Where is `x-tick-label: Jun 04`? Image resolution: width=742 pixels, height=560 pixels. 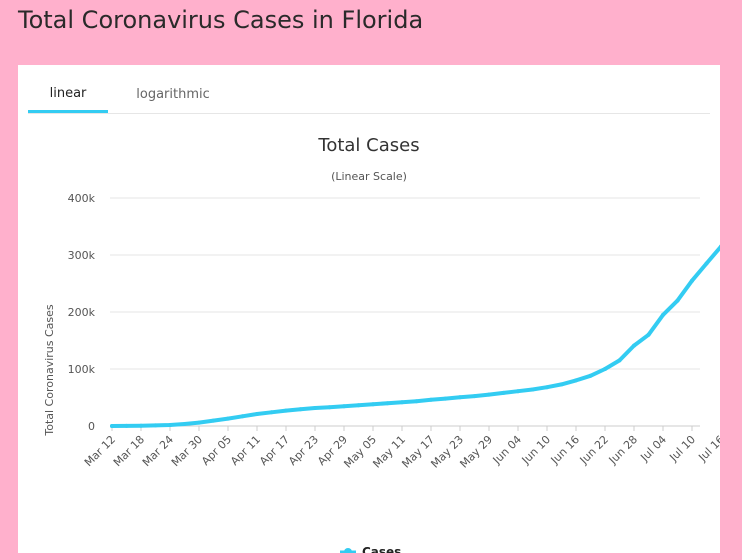
x-tick-label: Jun 04 is located at coordinates (507, 450).